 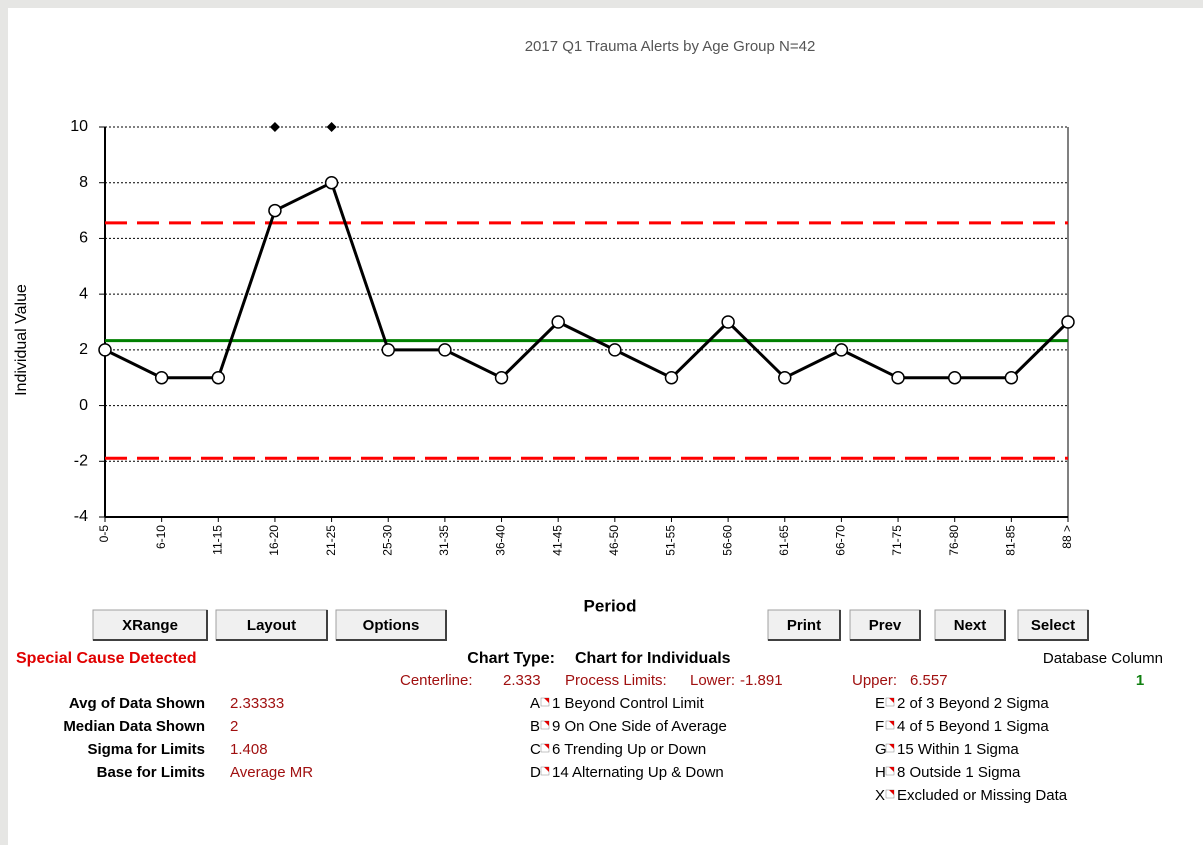 I want to click on lower-value: -1.891, so click(x=761, y=680).